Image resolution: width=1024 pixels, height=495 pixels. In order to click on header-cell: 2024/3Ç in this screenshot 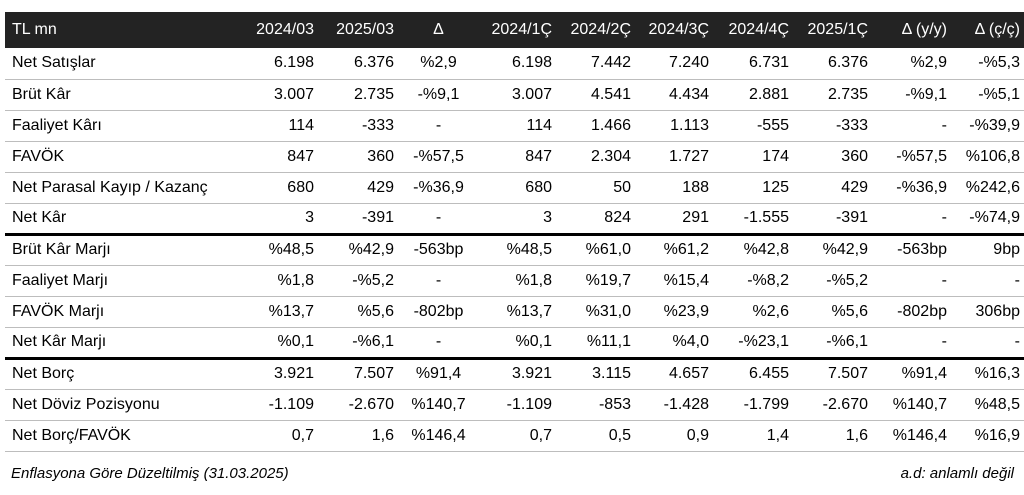, I will do `click(674, 30)`.